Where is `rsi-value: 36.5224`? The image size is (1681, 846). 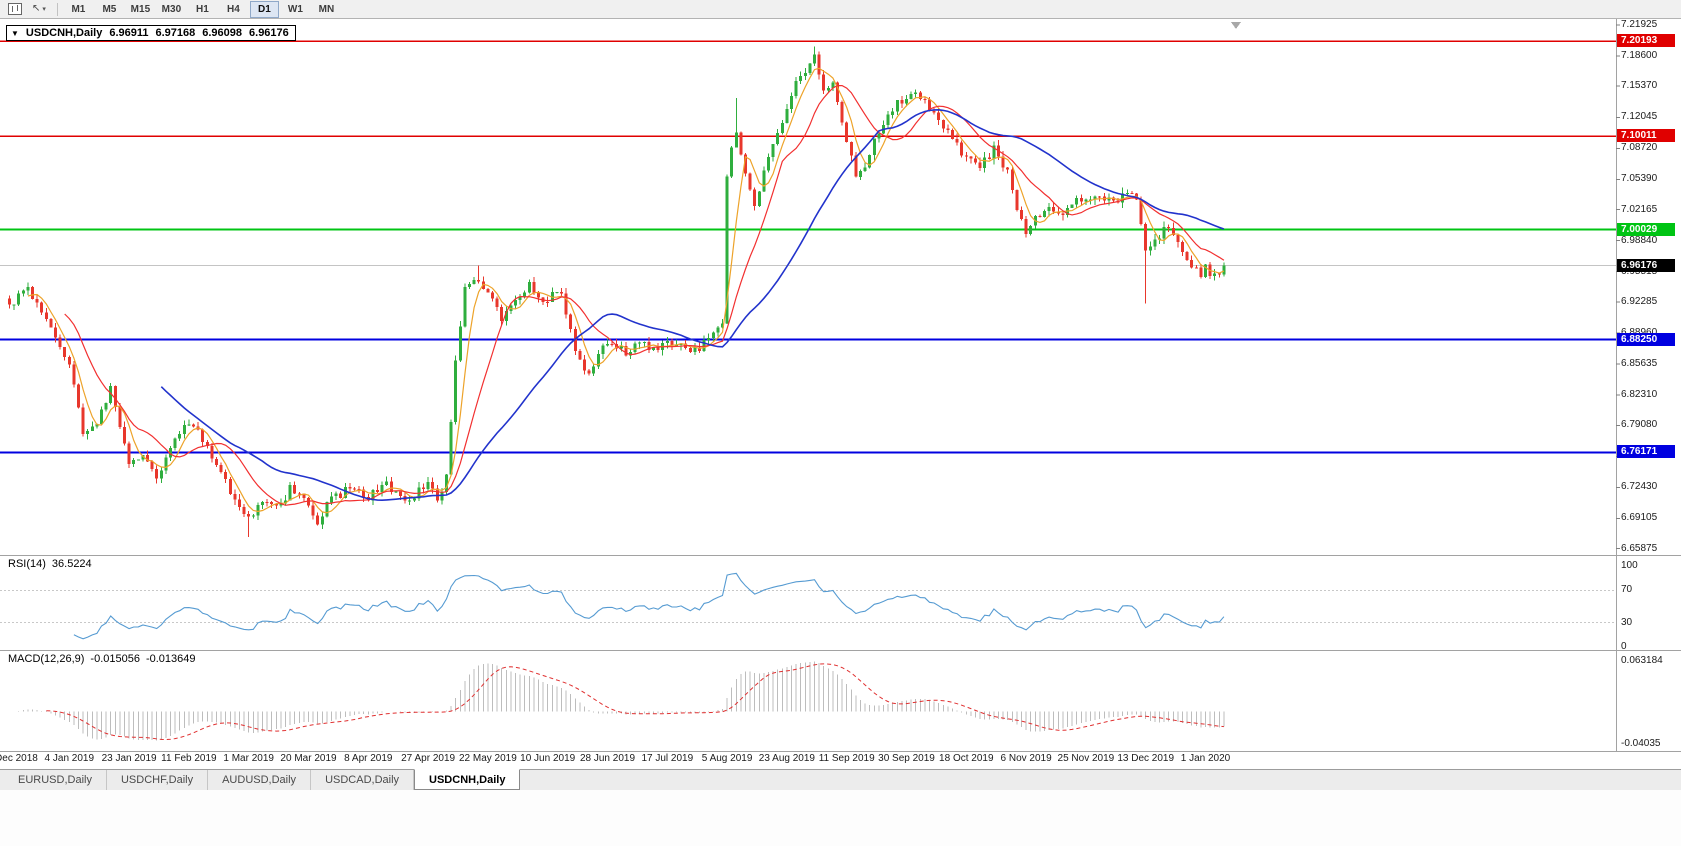 rsi-value: 36.5224 is located at coordinates (71, 564).